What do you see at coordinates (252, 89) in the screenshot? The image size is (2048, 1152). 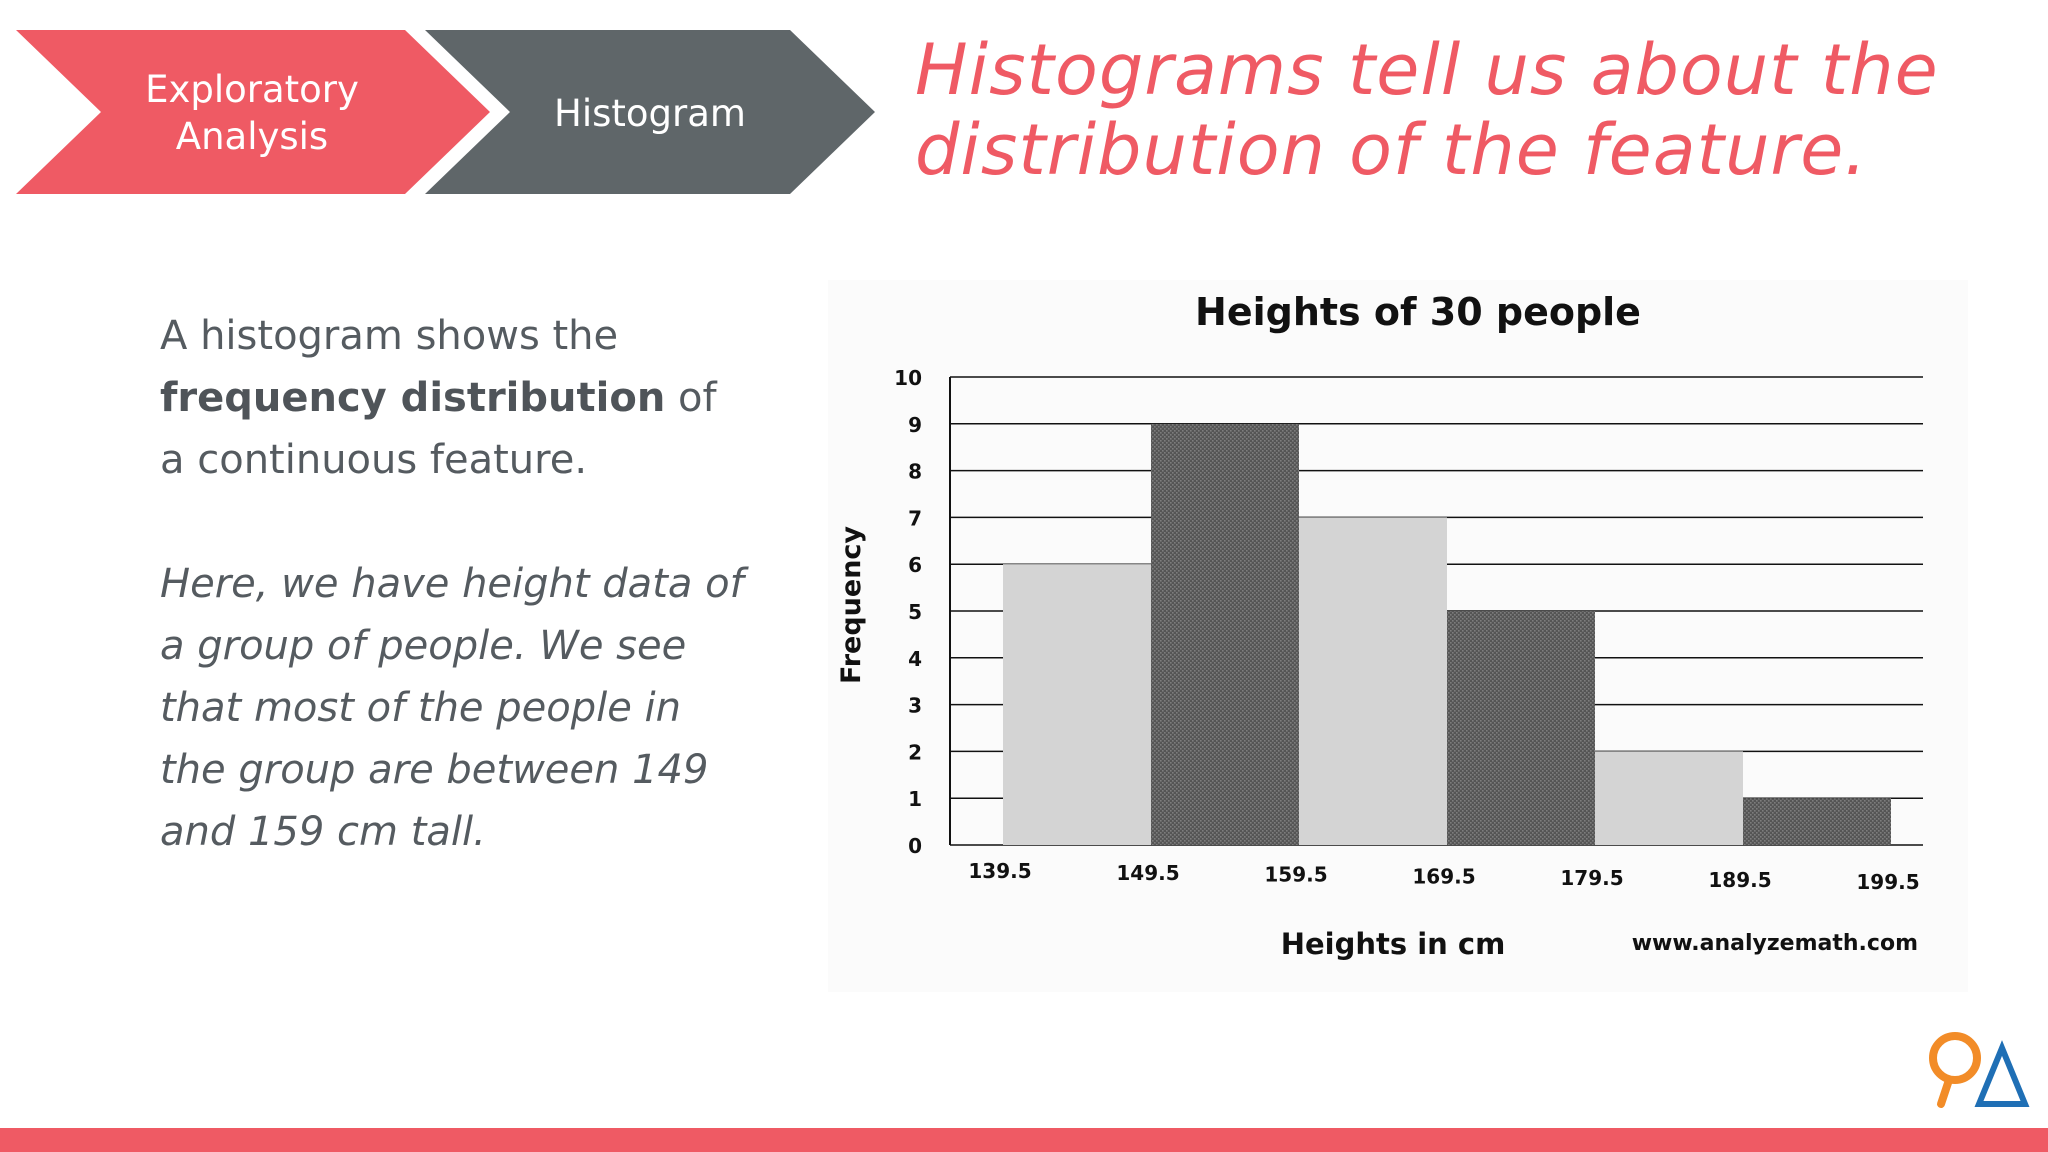 I see `breadcrumb-step-exploratory-line1: Exploratory` at bounding box center [252, 89].